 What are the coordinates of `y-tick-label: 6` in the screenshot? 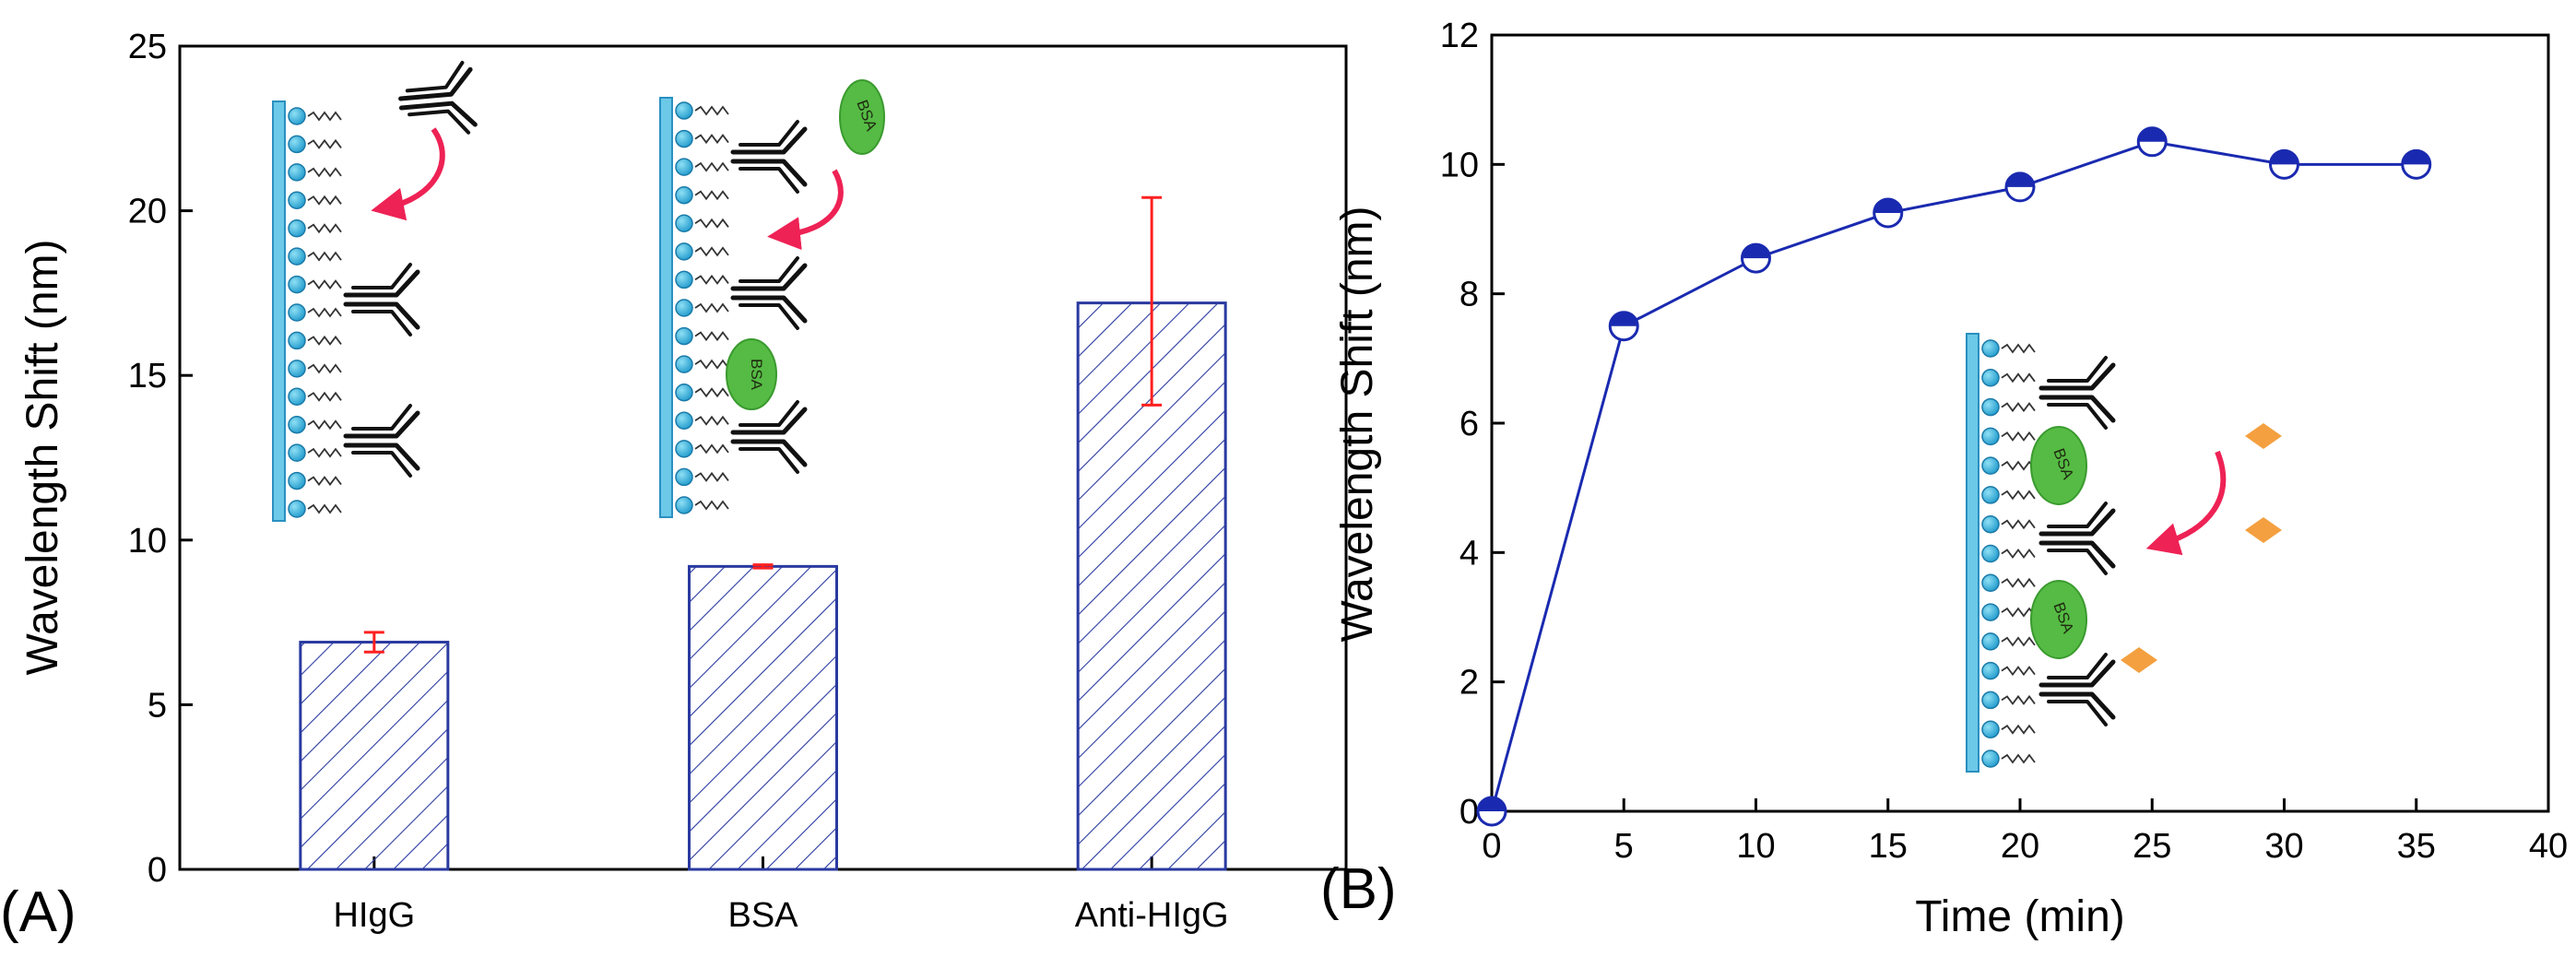 It's located at (1469, 424).